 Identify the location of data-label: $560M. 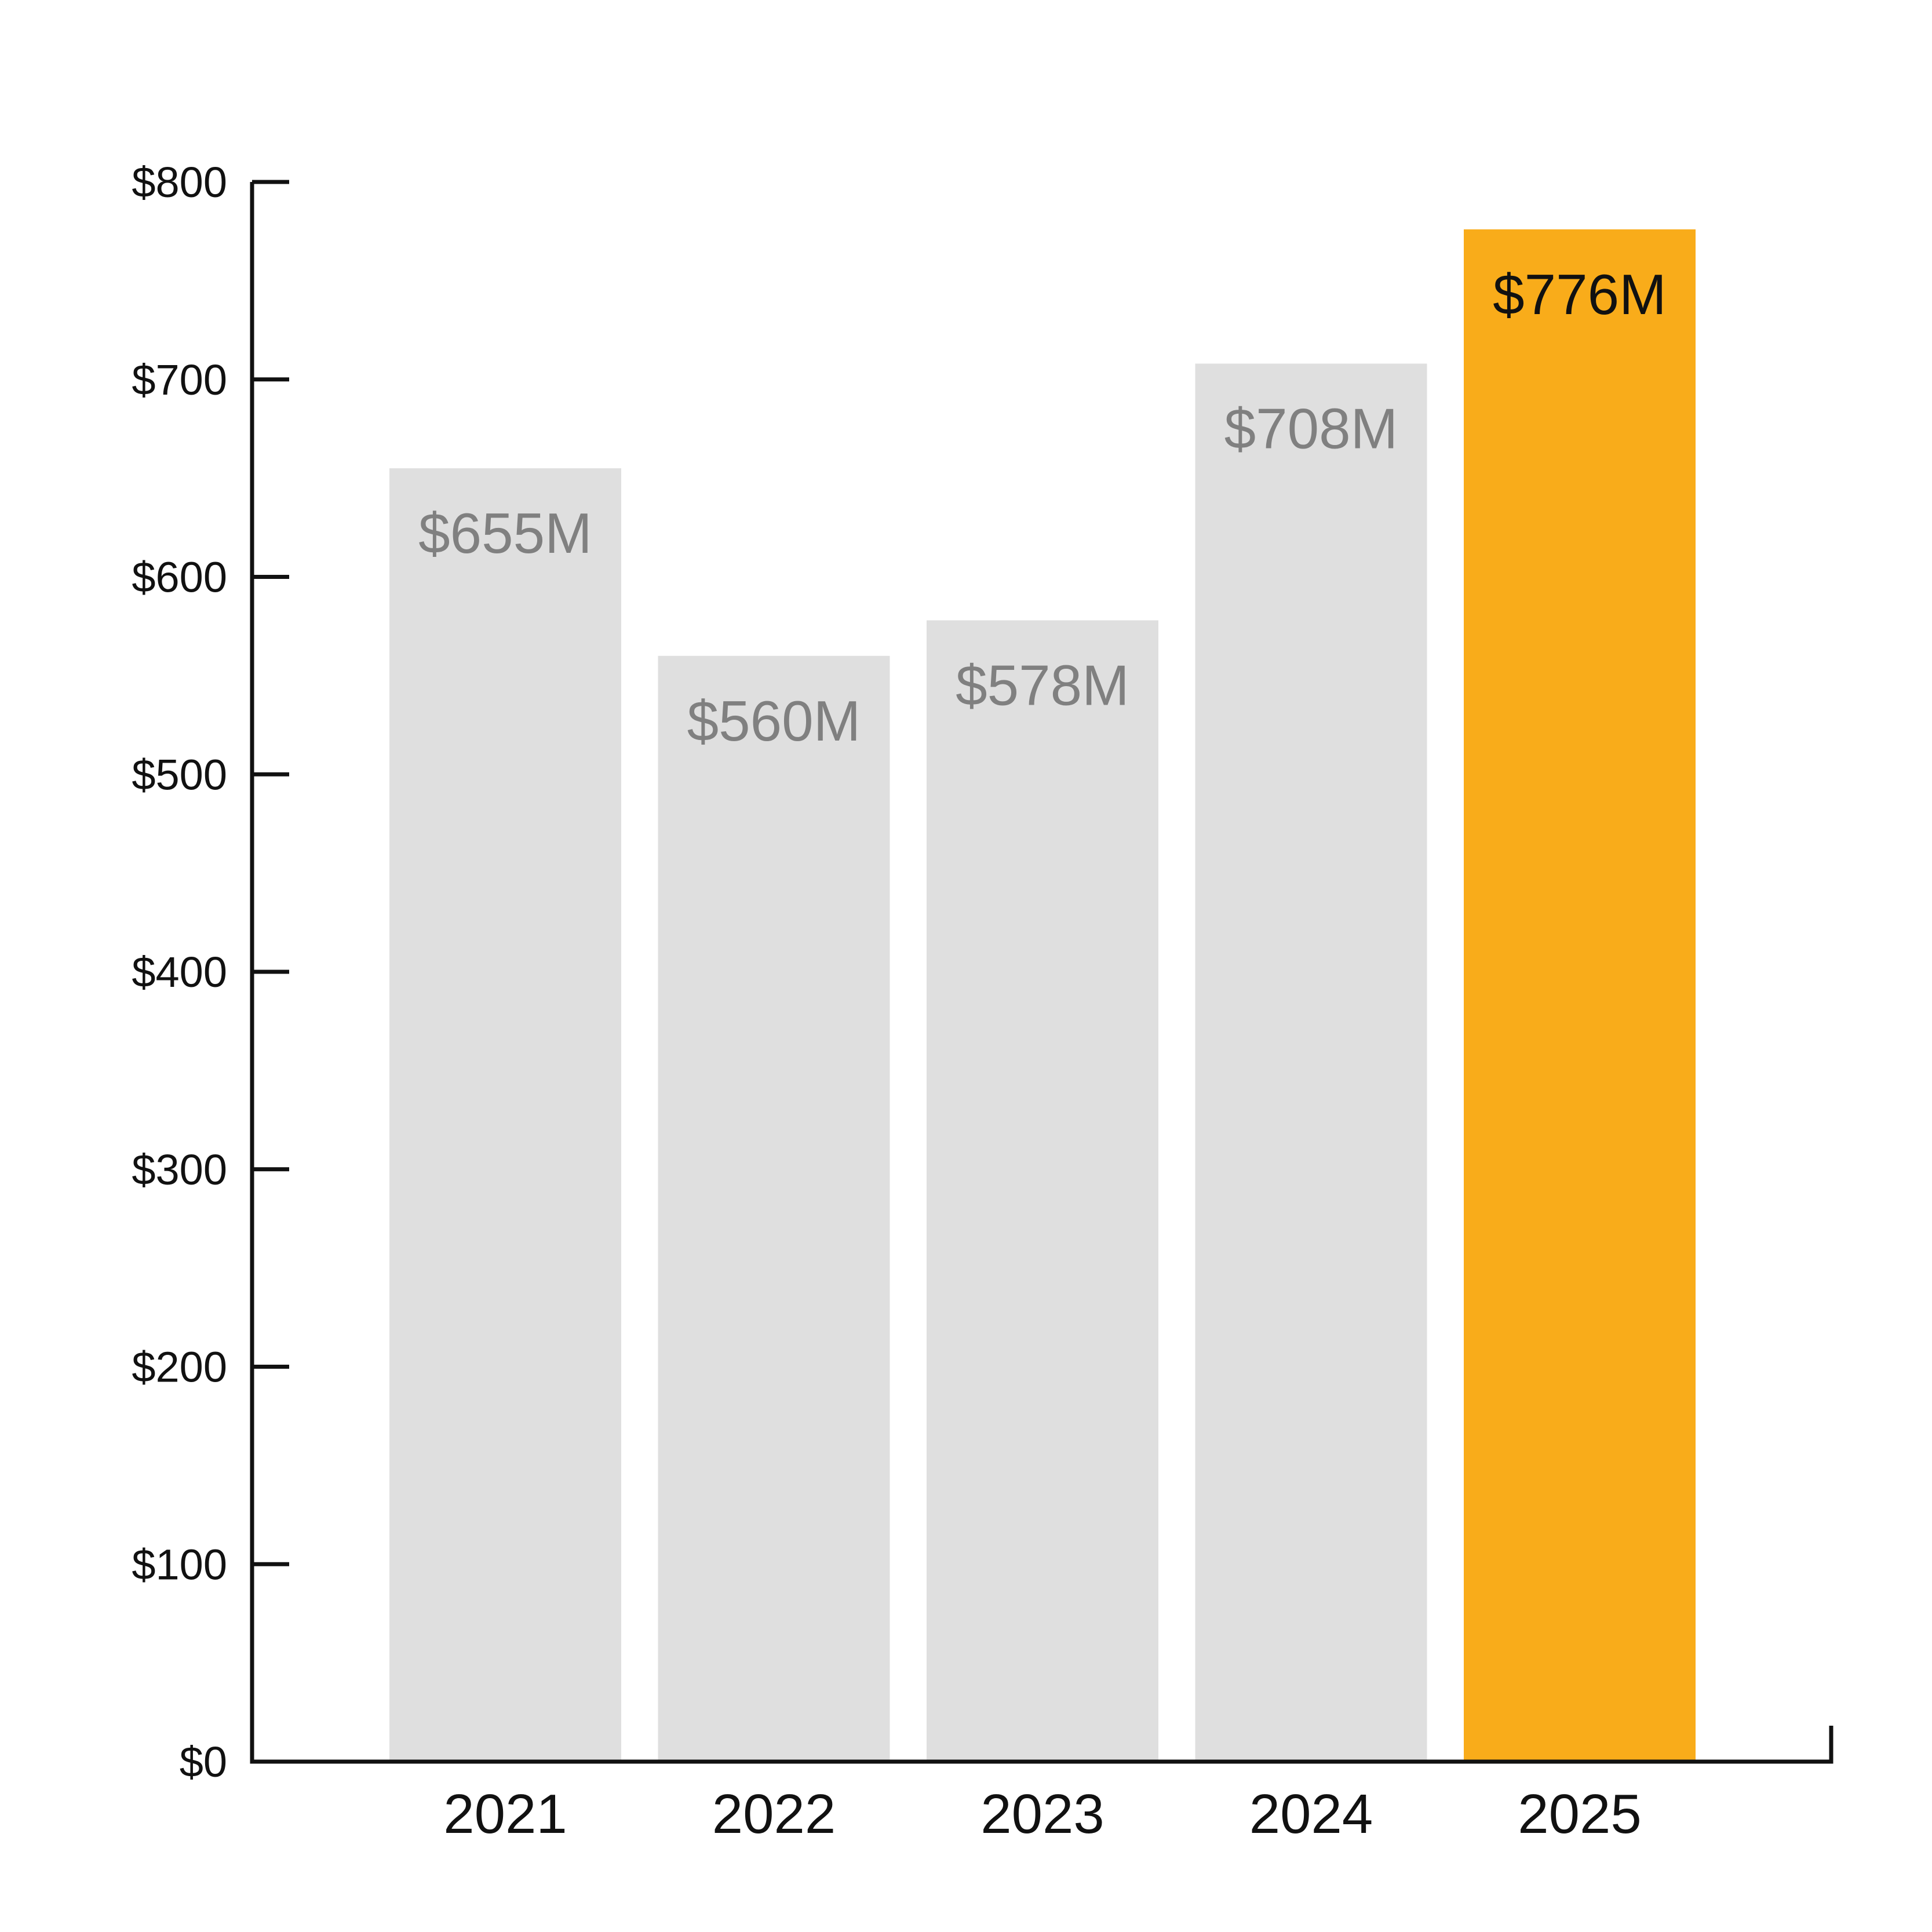
(774, 721).